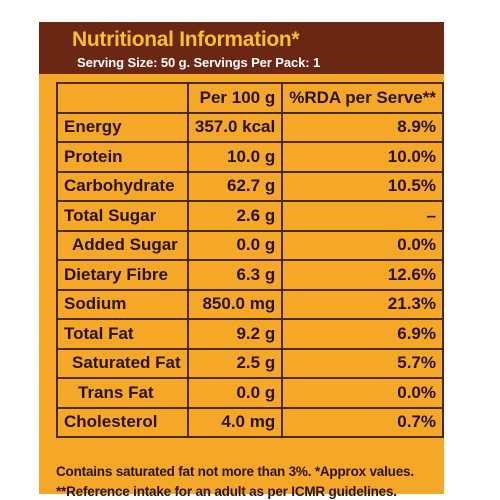 The width and height of the screenshot is (500, 500). I want to click on nutrient-per-100g: 2.5 g, so click(235, 363).